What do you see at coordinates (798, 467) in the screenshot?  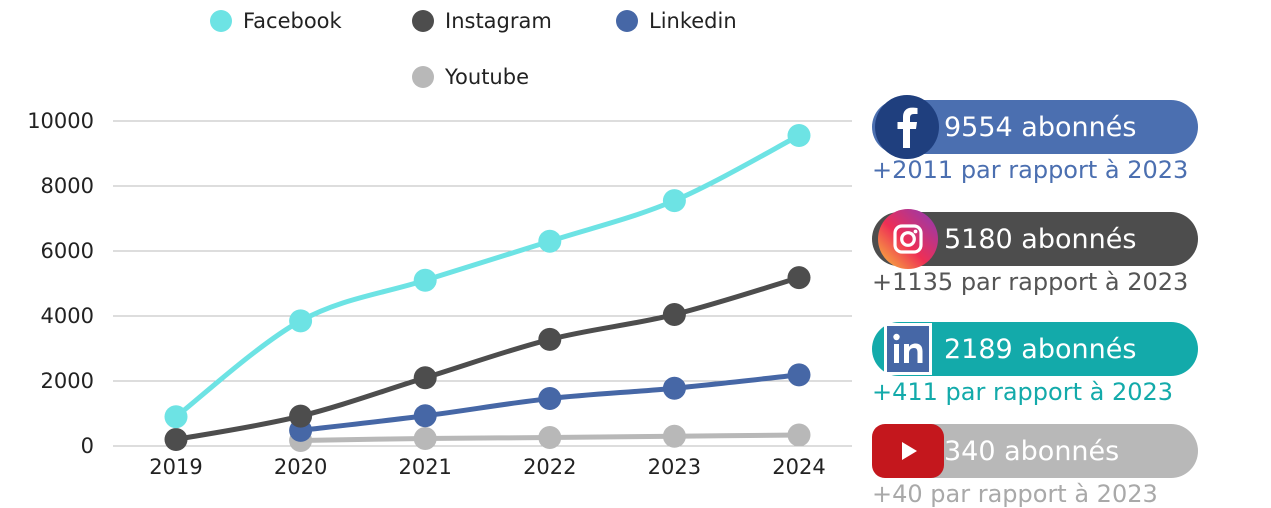 I see `x-tick-label: 2024` at bounding box center [798, 467].